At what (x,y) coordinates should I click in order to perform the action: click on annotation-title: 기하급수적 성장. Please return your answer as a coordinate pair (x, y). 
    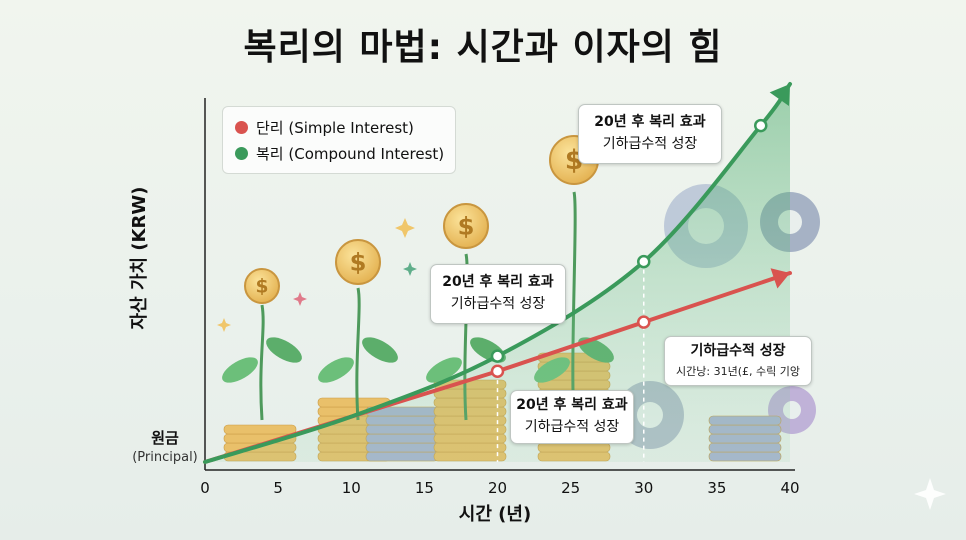
    Looking at the image, I should click on (738, 351).